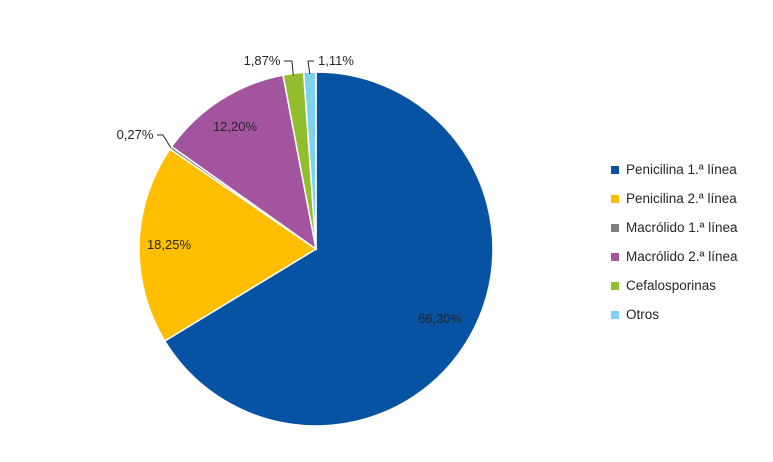 The width and height of the screenshot is (773, 462). I want to click on data-label-2: 0,27%, so click(135, 134).